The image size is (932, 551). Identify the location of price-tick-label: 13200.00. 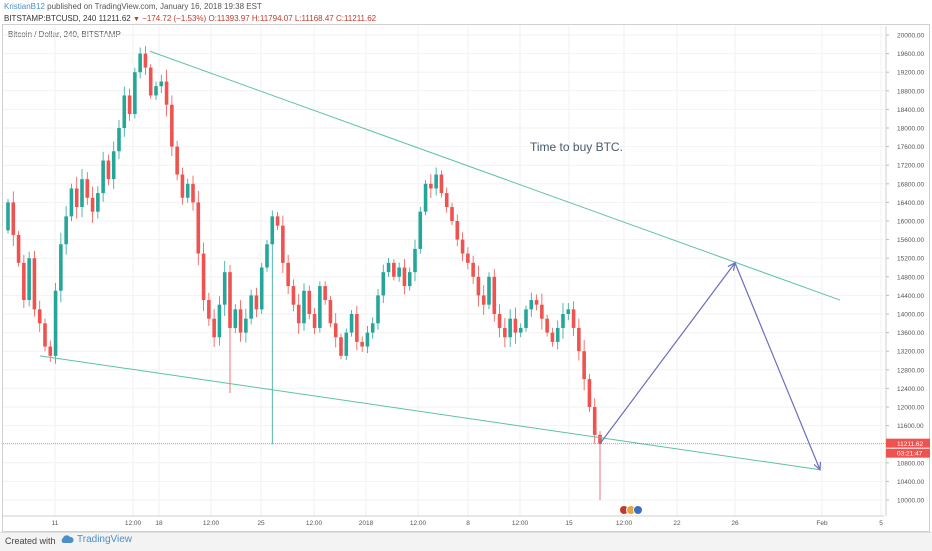
(910, 352).